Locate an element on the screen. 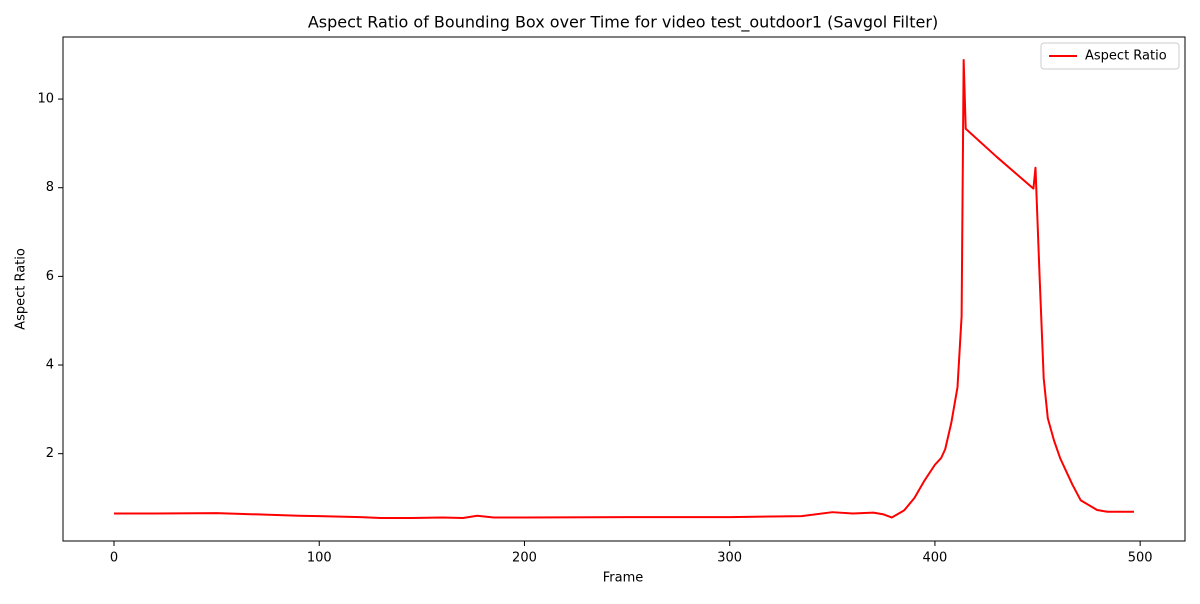 The height and width of the screenshot is (604, 1200). x-tick-label: 500 is located at coordinates (1140, 558).